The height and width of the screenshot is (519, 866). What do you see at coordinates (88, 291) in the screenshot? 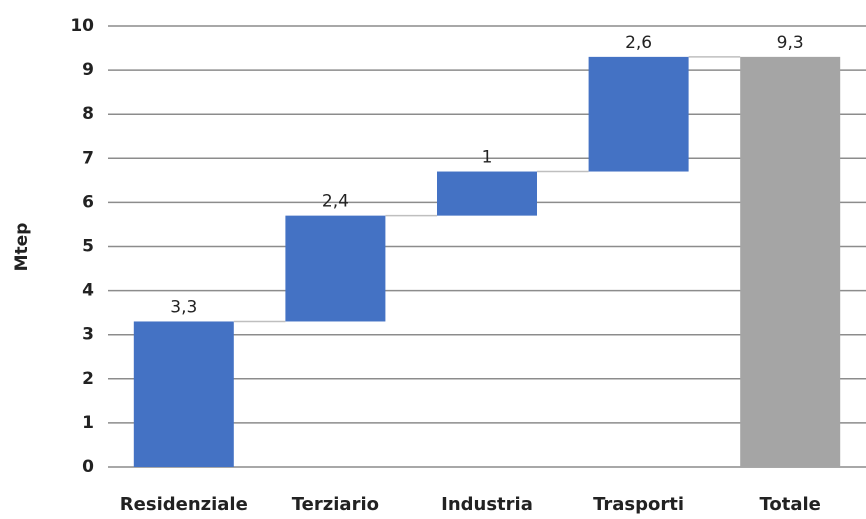
I see `y-tick-label: 4` at bounding box center [88, 291].